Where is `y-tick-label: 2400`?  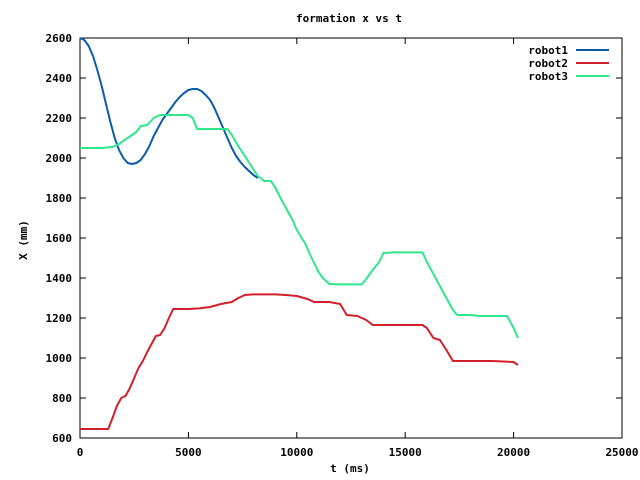 y-tick-label: 2400 is located at coordinates (59, 78).